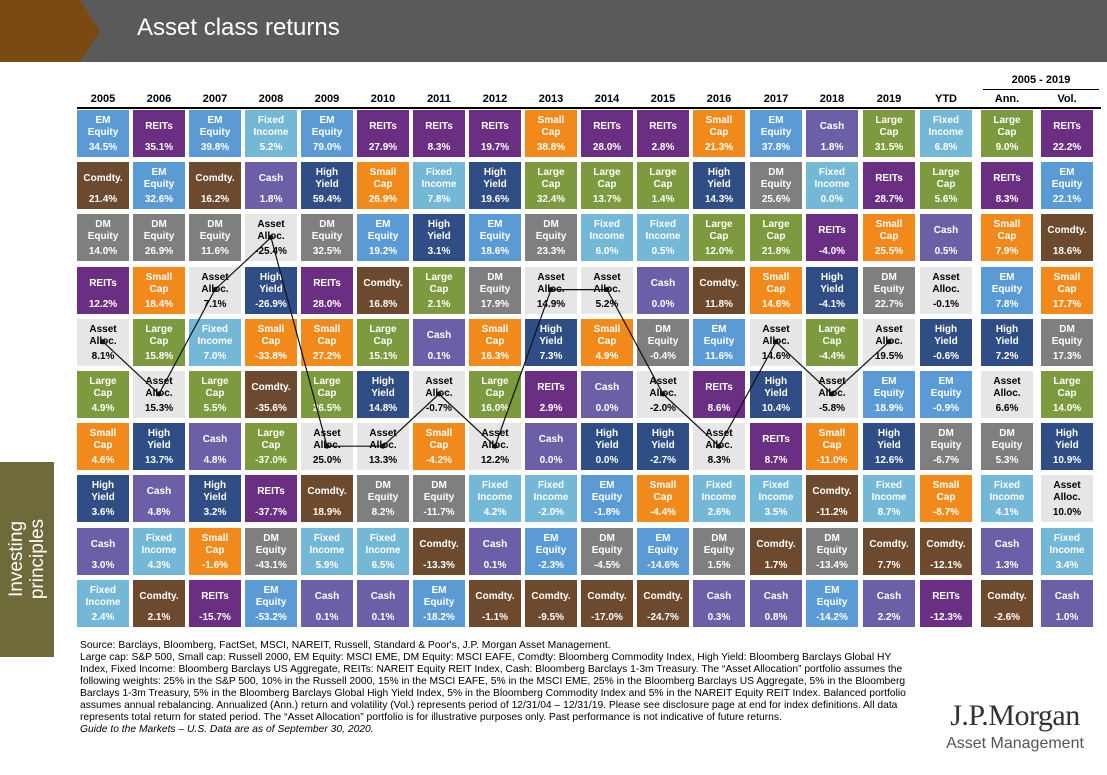 This screenshot has width=1107, height=775. I want to click on cell-small-cap: Small Cap 17.7%, so click(1067, 290).